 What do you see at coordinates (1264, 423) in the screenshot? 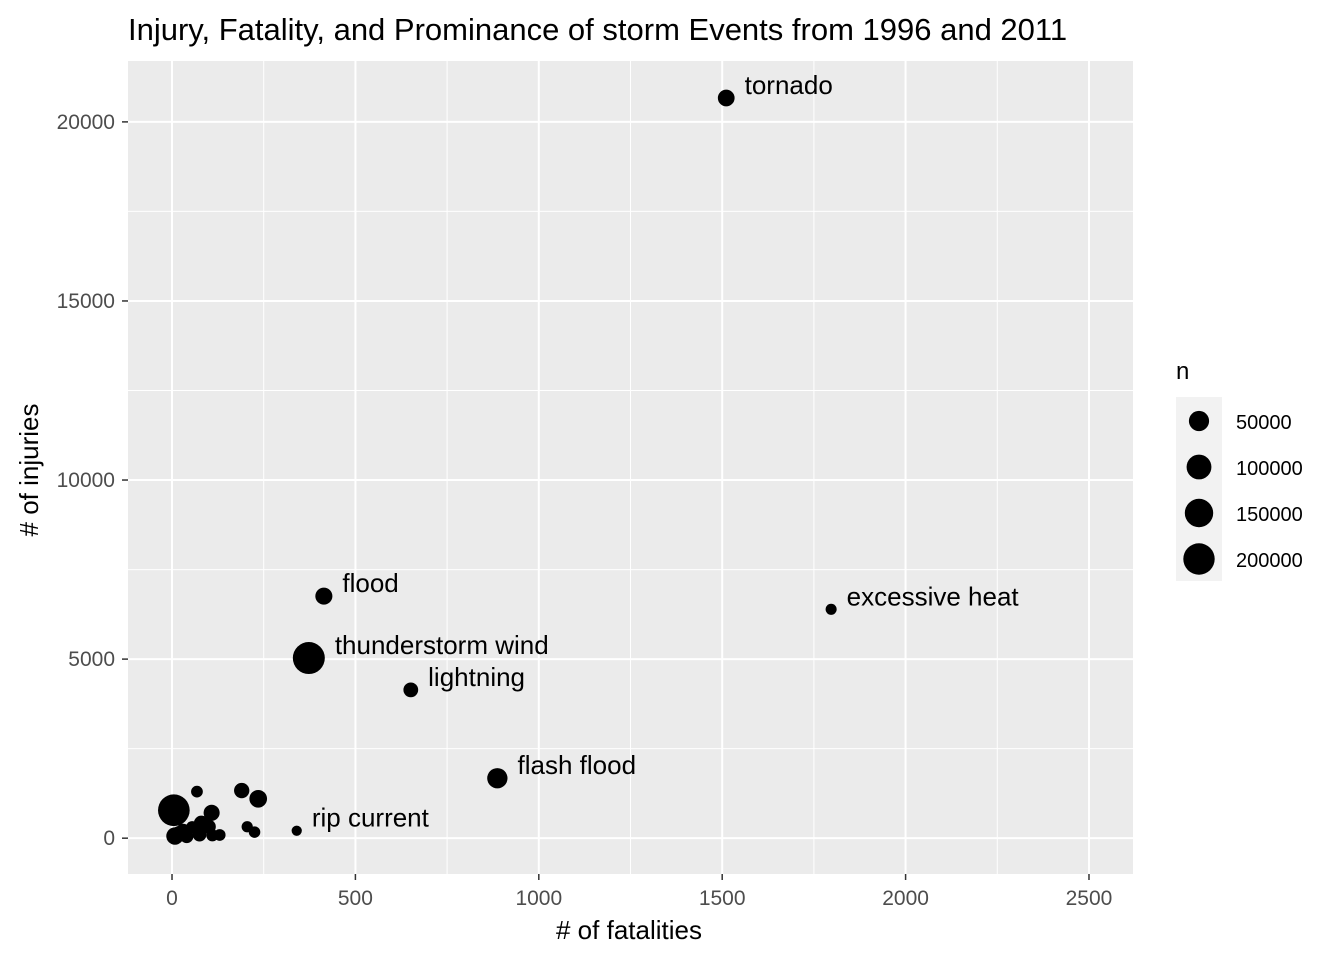
I see `legend-key-label: 50000` at bounding box center [1264, 423].